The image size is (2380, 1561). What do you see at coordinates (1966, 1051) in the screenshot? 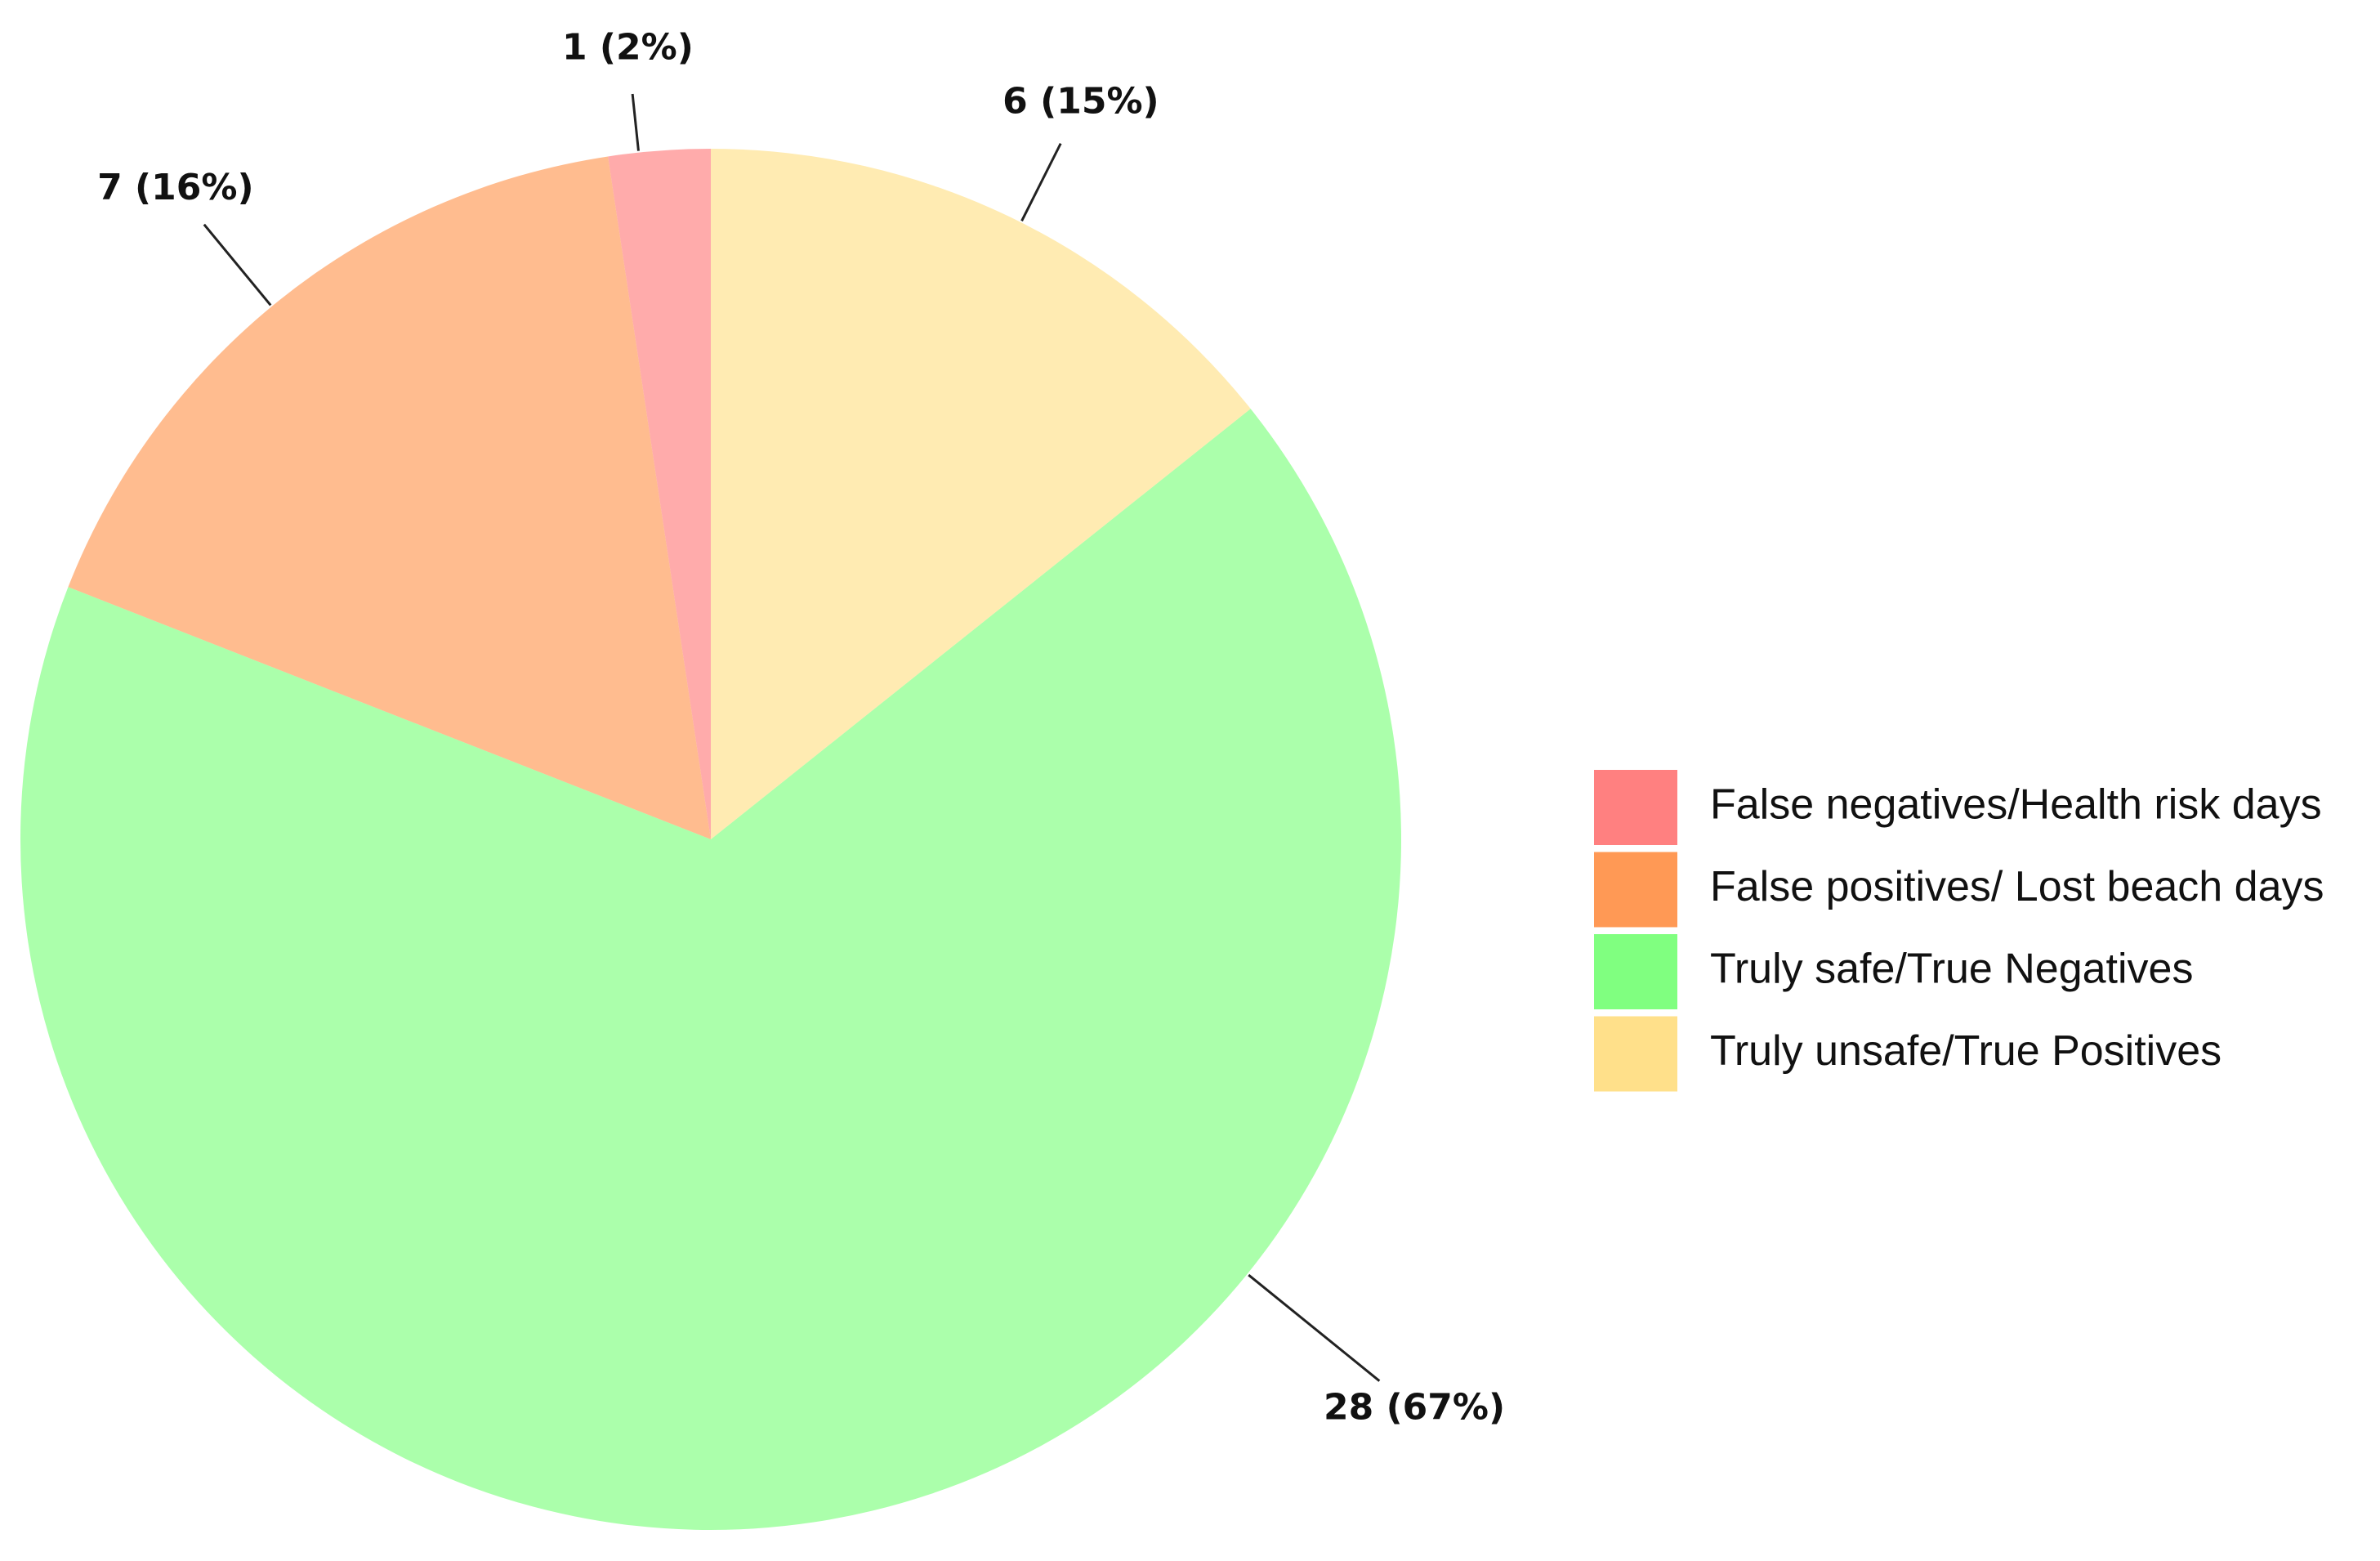
I see `legend-label: Truly unsafe/True Positives` at bounding box center [1966, 1051].